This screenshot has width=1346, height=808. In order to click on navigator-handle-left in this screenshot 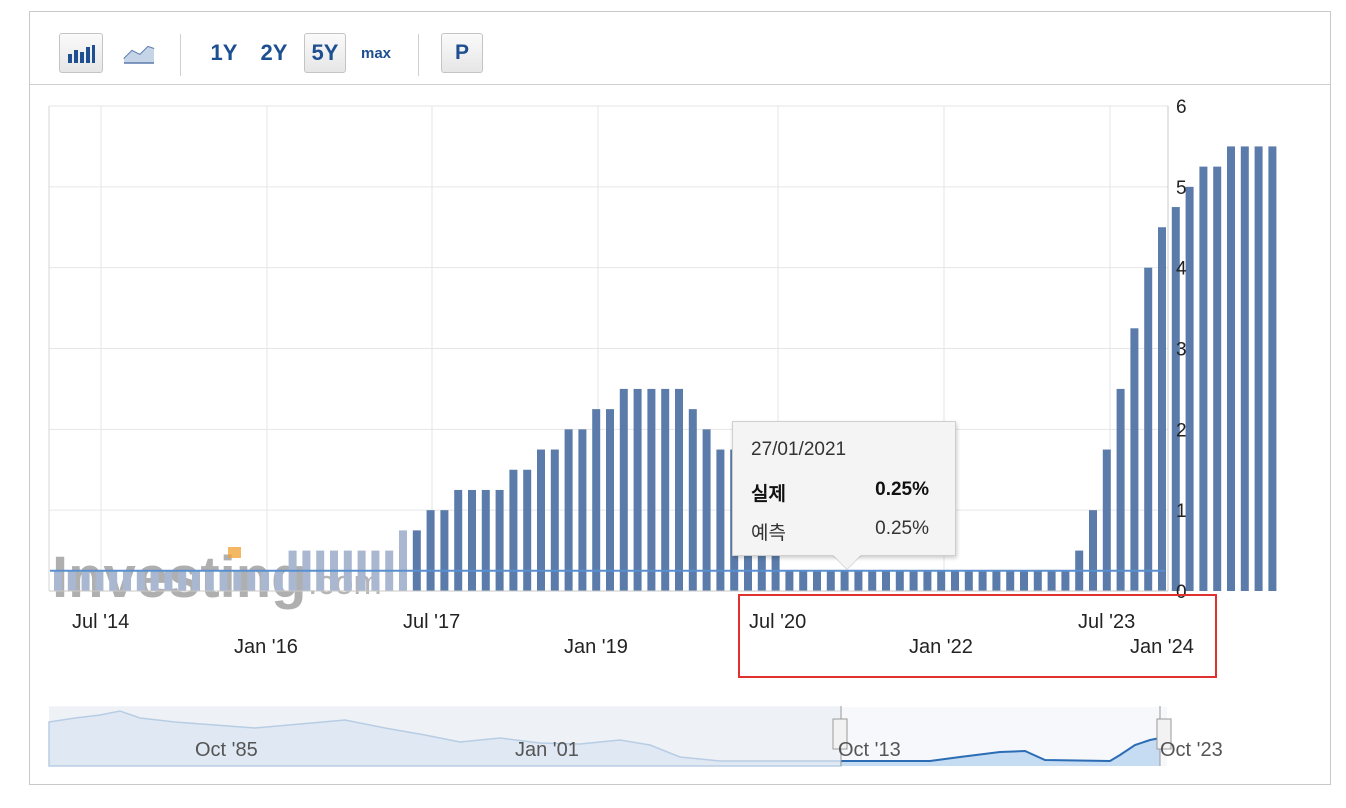, I will do `click(840, 734)`.